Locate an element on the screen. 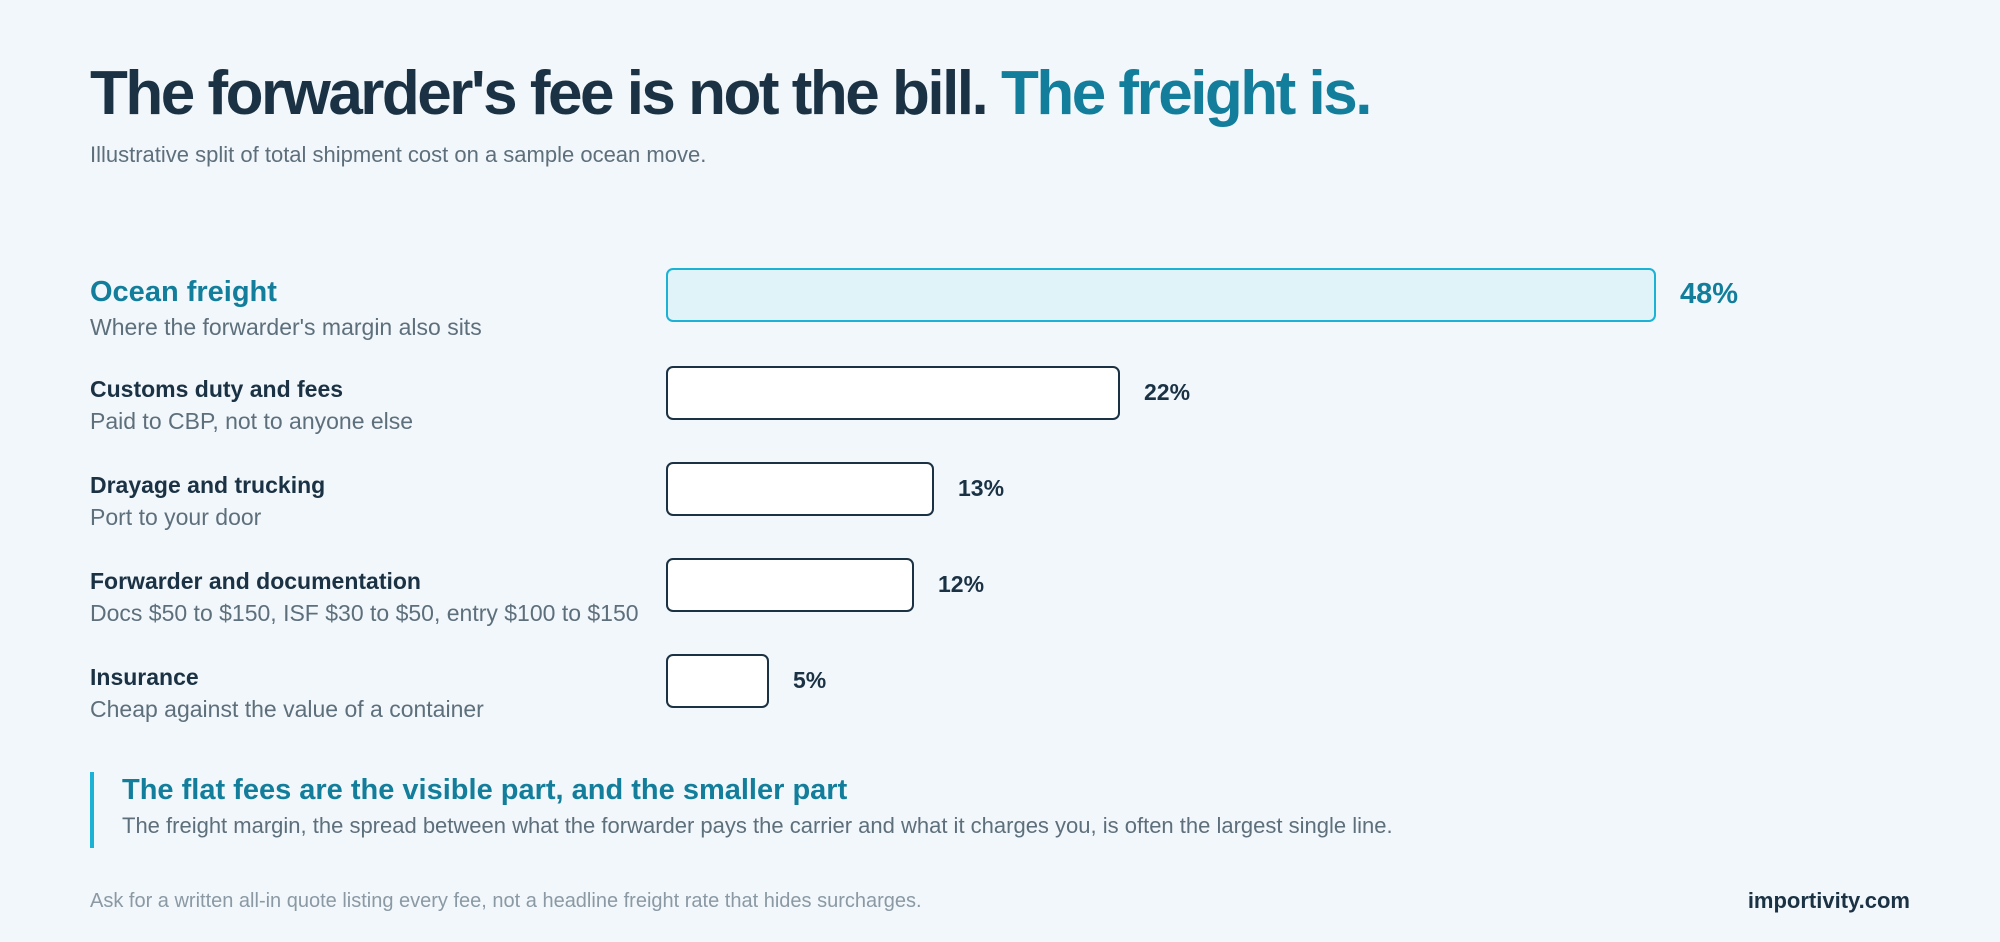 Image resolution: width=2000 pixels, height=942 pixels. headline-main: The forwarder's fee is not the bill. is located at coordinates (539, 93).